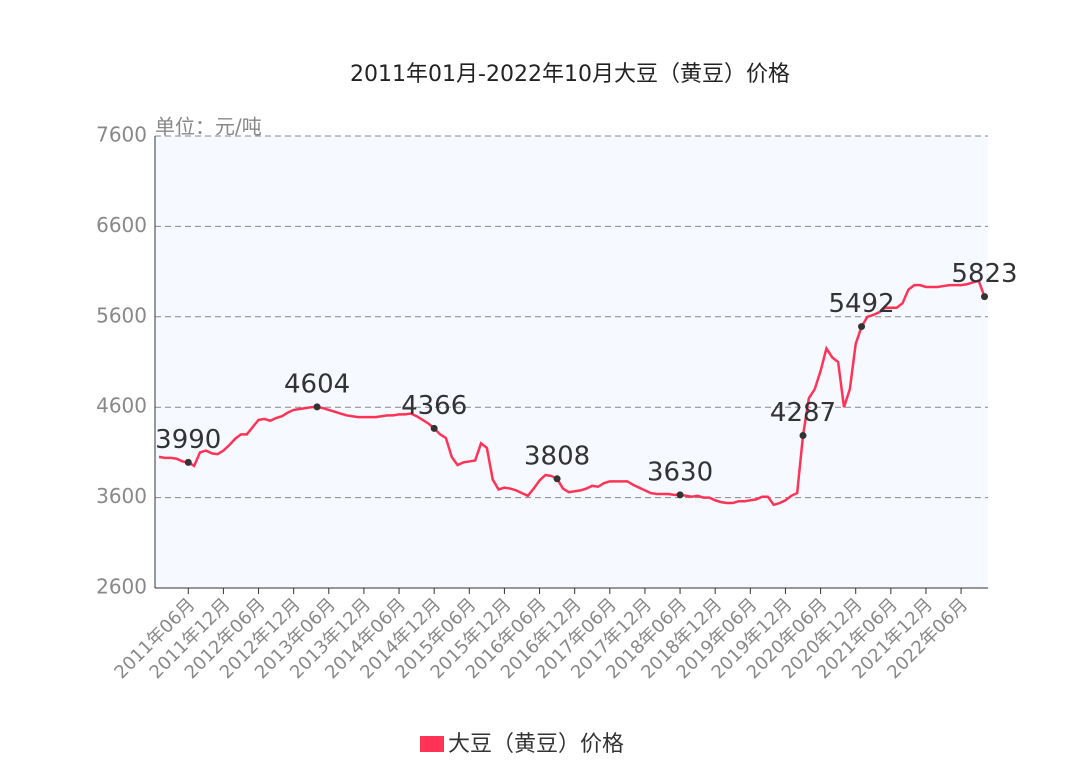  I want to click on chart-title: 2011年01月-2022年10月大豆（黄豆）价格, so click(570, 74).